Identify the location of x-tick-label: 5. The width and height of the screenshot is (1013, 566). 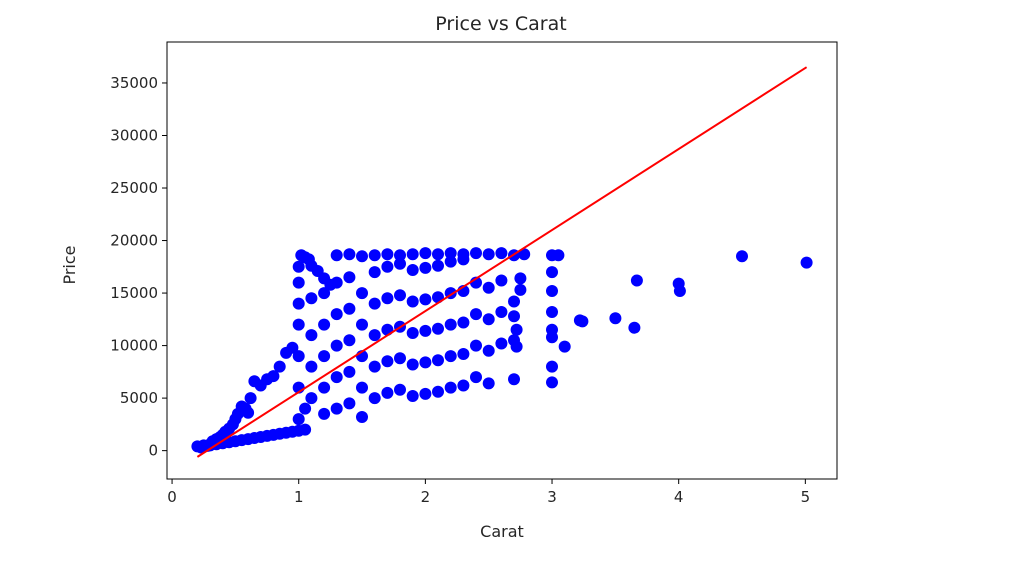
(806, 497).